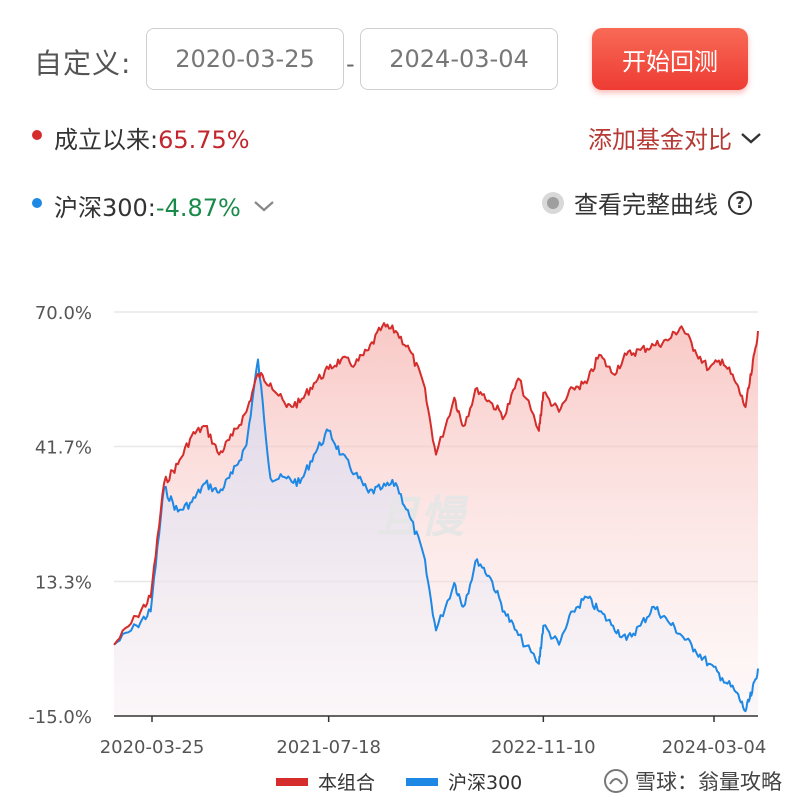 Image resolution: width=800 pixels, height=806 pixels. Describe the element at coordinates (660, 140) in the screenshot. I see `add-compare-label: 添加基金对比` at that location.